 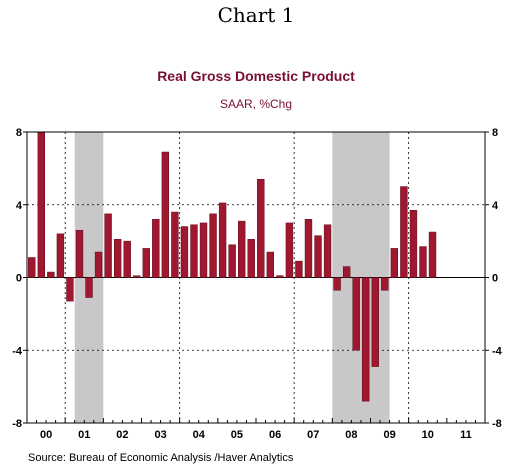 I want to click on y-tick-label-right: 8, so click(x=495, y=133).